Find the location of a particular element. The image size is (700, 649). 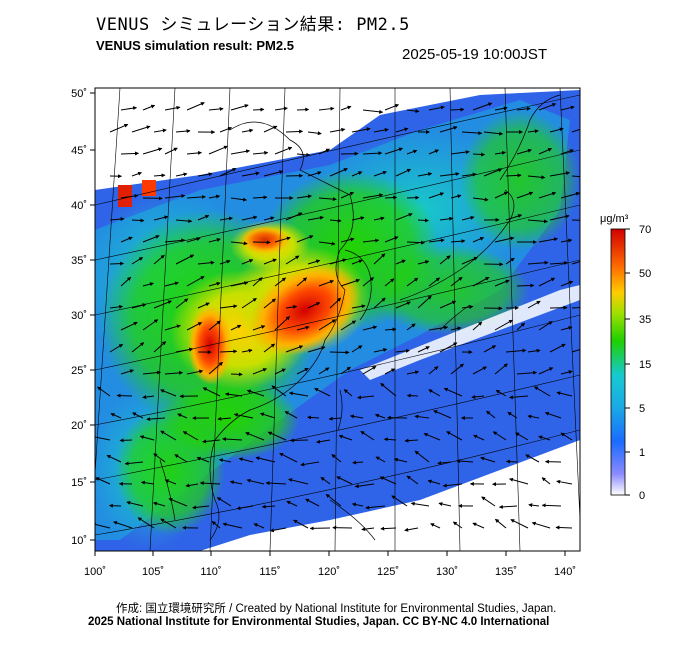

lon-tick-label: 130˚ is located at coordinates (447, 572).